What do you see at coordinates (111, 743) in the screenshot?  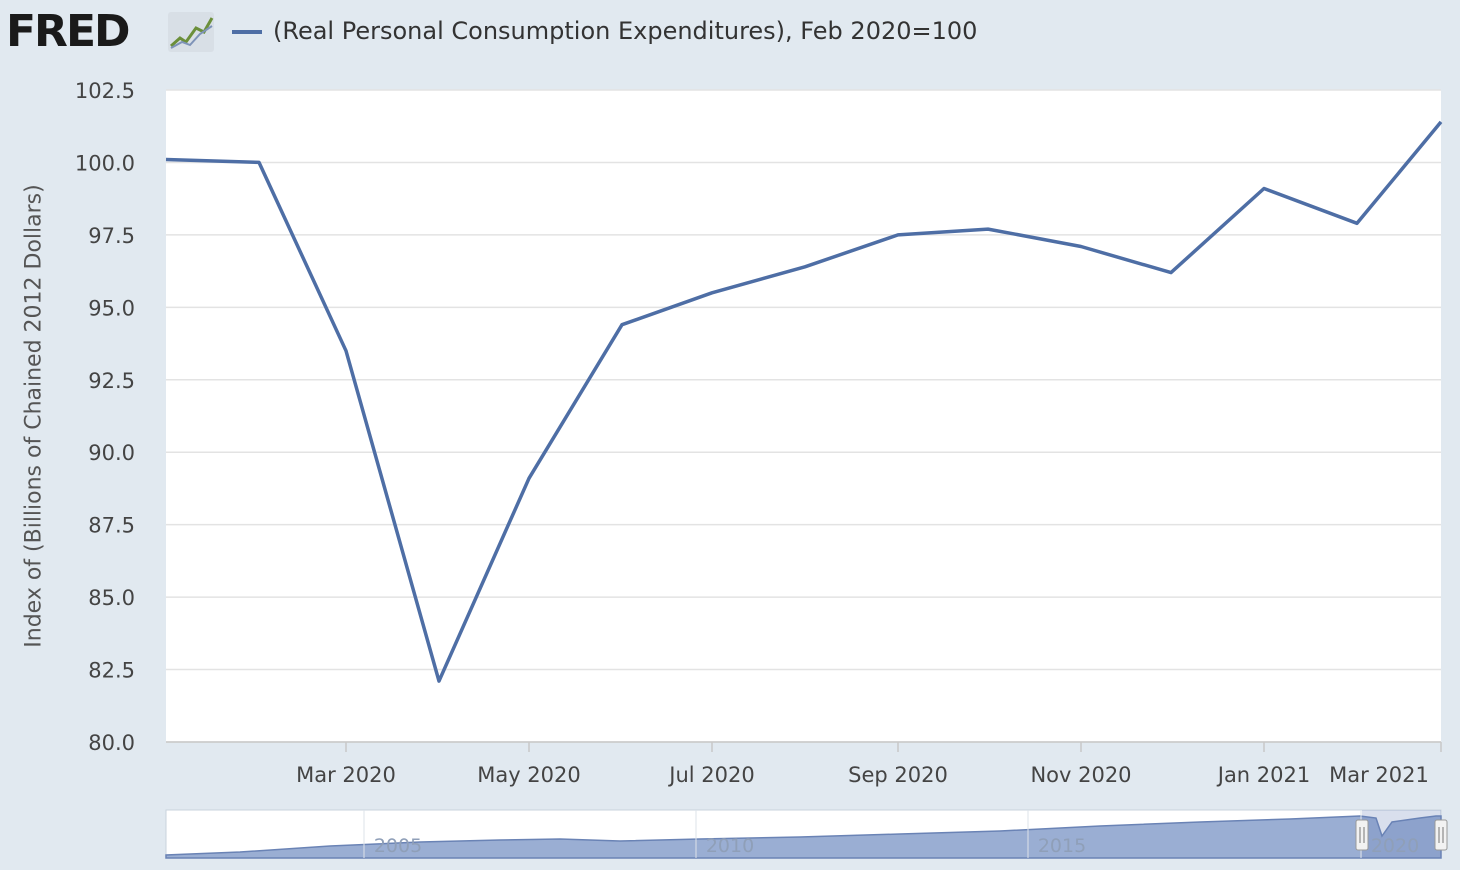 I see `y-tick-label: 80.0` at bounding box center [111, 743].